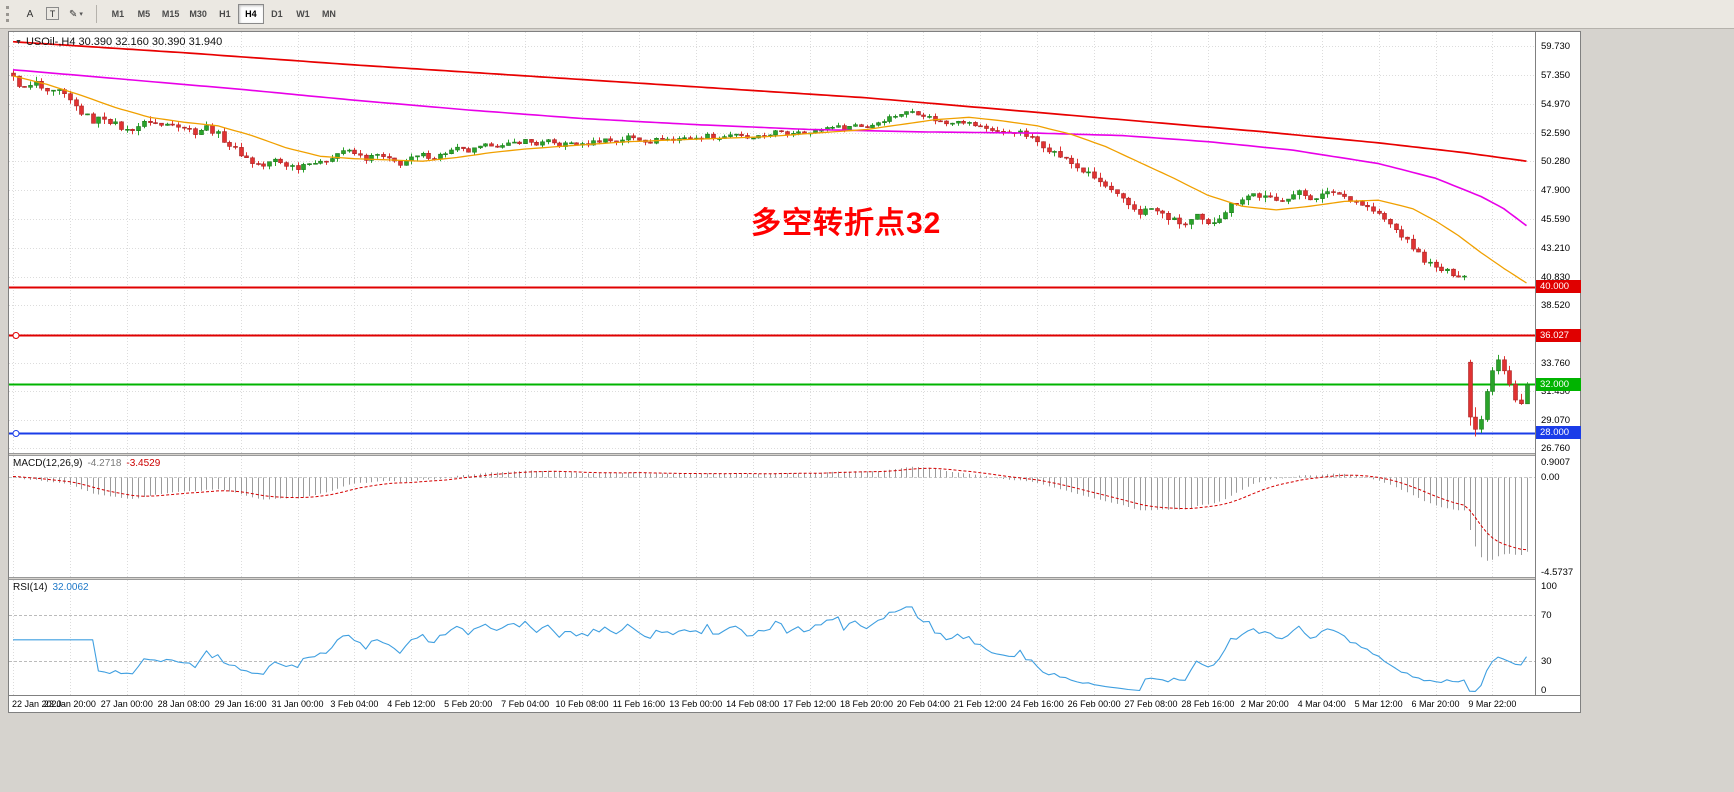  I want to click on toolbar-drag-handle, so click(9, 14).